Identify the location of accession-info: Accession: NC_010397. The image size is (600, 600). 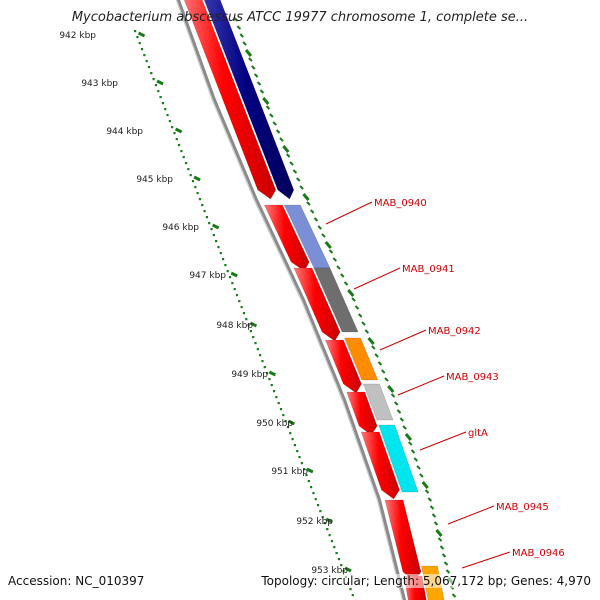
(76, 581).